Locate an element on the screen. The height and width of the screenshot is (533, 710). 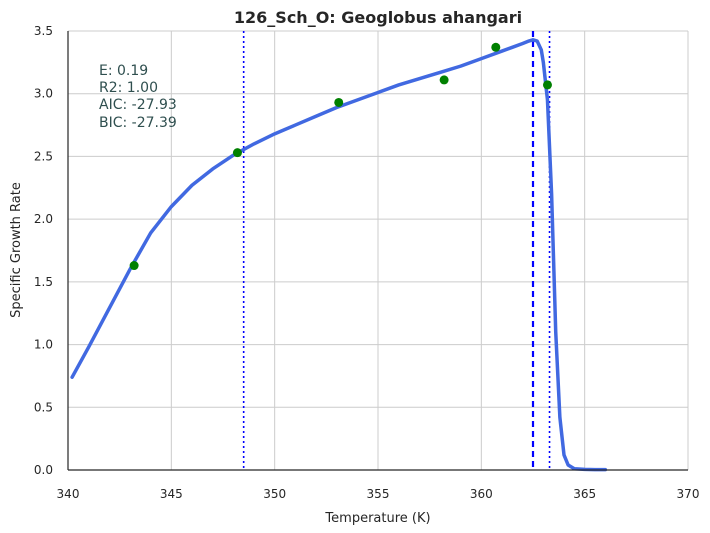
y-tick-label: 0.5 is located at coordinates (43, 407).